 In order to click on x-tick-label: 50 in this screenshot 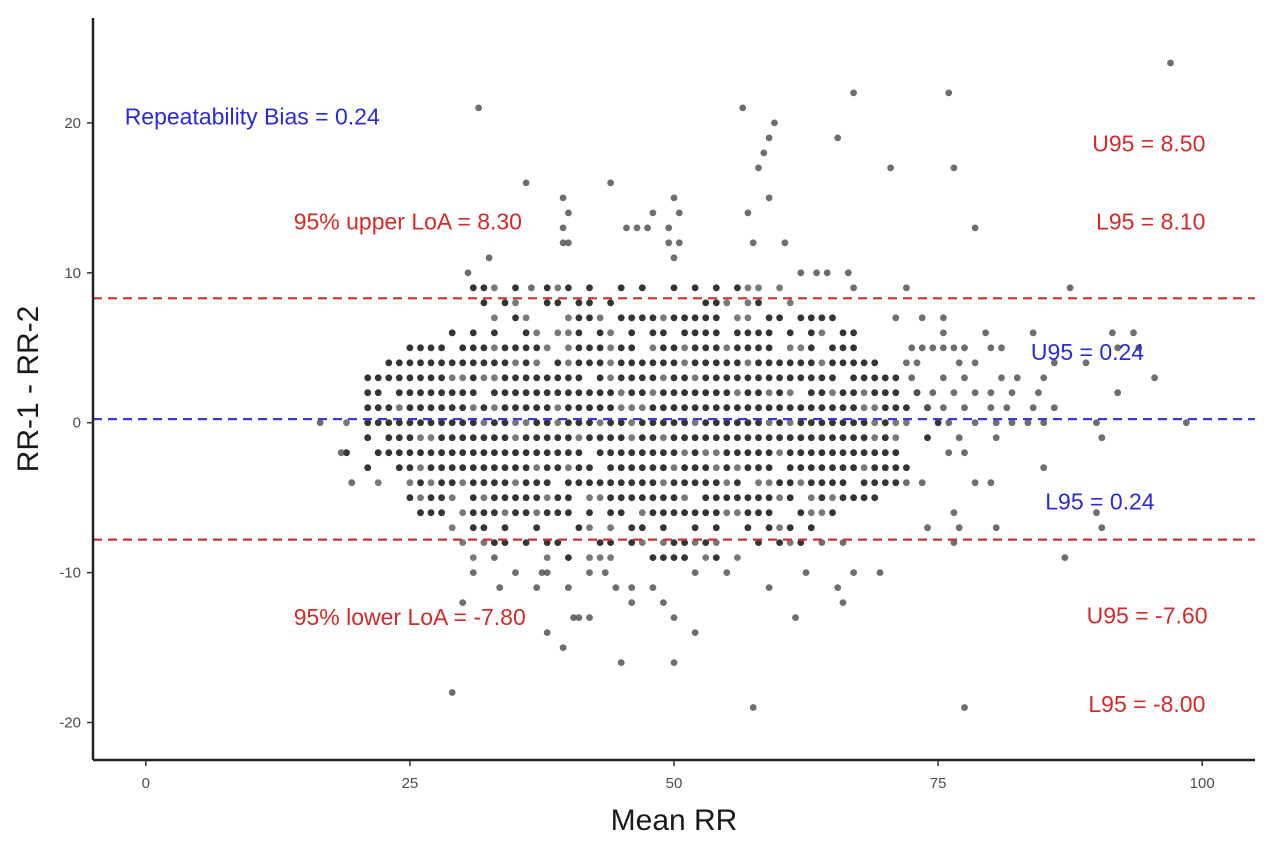, I will do `click(674, 783)`.